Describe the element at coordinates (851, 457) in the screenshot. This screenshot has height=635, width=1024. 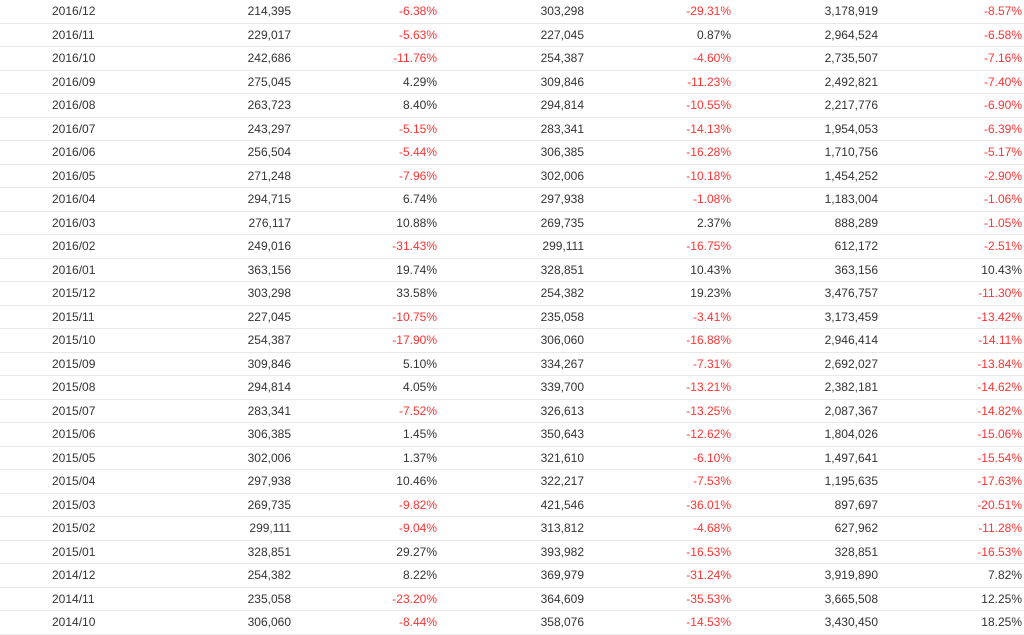
I see `cumulative-cell: 1,497,641` at that location.